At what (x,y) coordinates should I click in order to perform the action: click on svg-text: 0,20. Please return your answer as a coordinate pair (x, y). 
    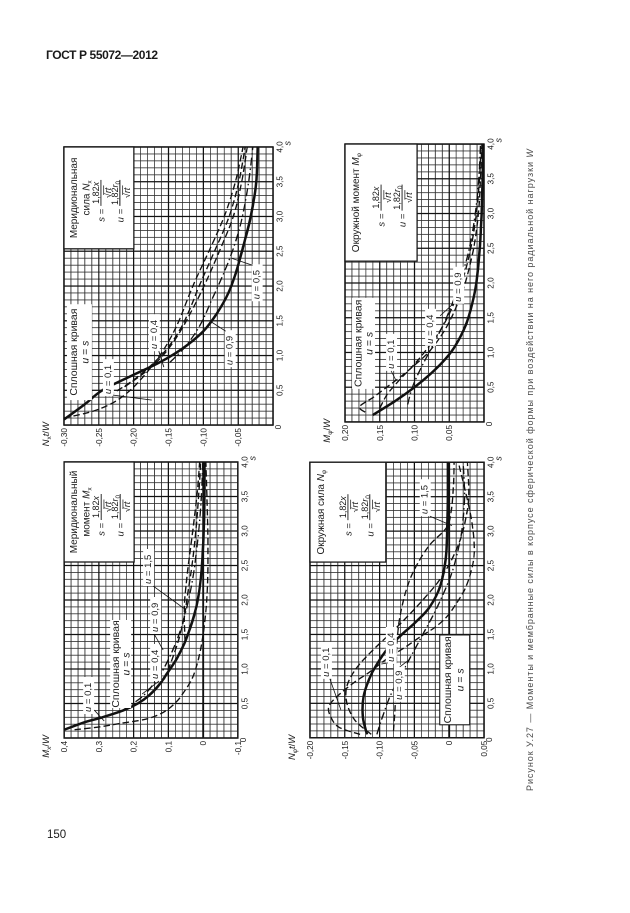
    Looking at the image, I should click on (345, 432).